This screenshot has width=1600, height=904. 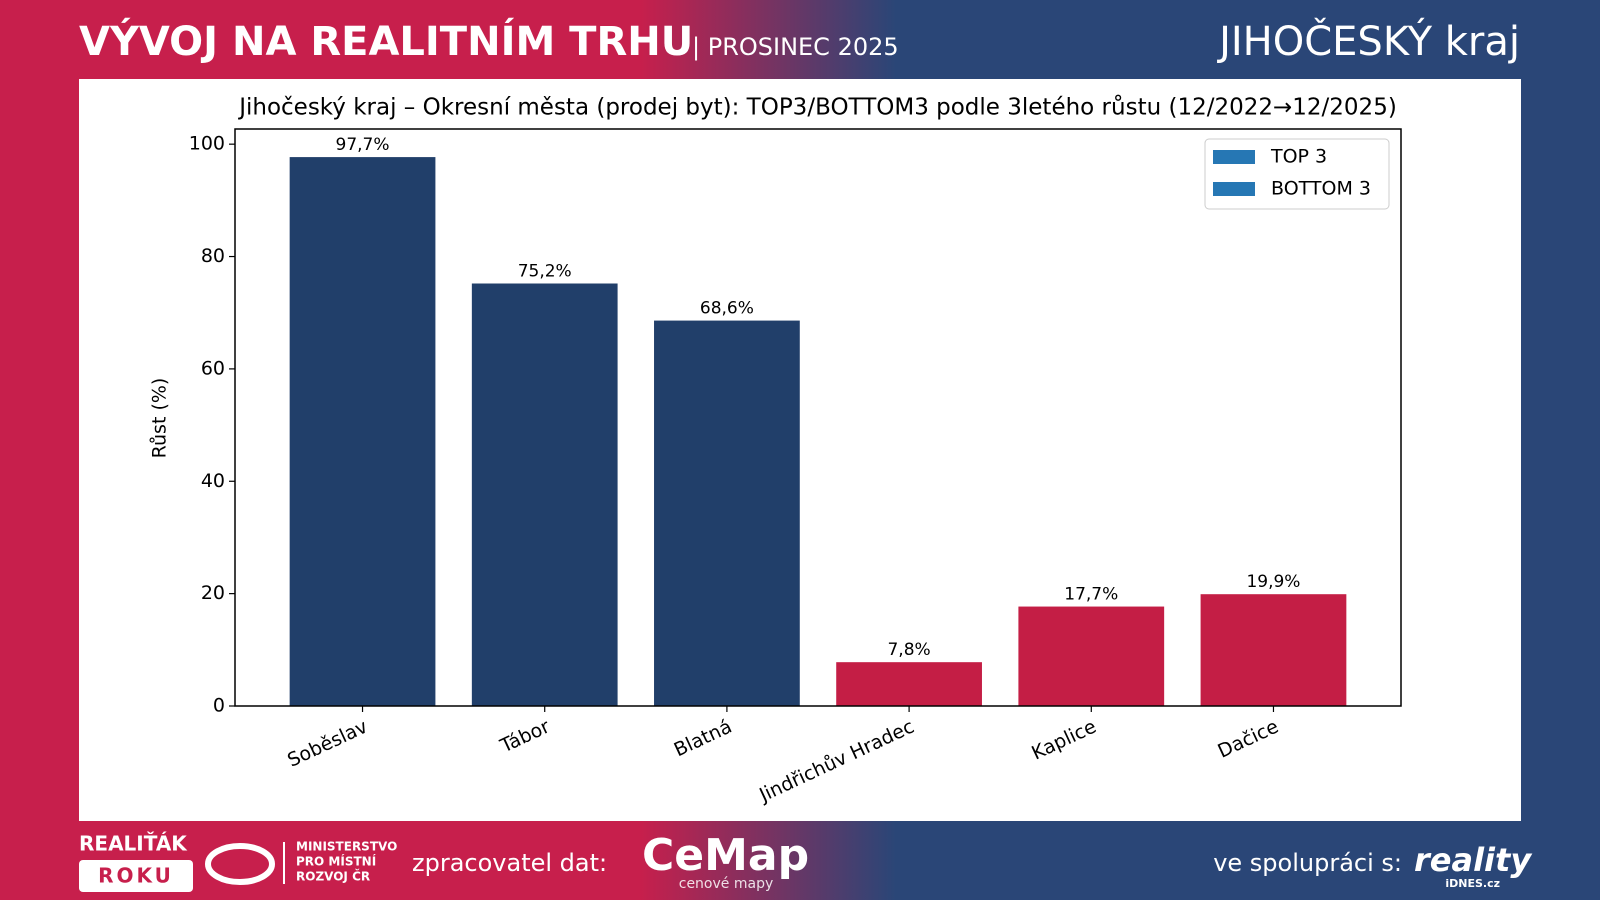 I want to click on y-tick-label: 20, so click(x=213, y=593).